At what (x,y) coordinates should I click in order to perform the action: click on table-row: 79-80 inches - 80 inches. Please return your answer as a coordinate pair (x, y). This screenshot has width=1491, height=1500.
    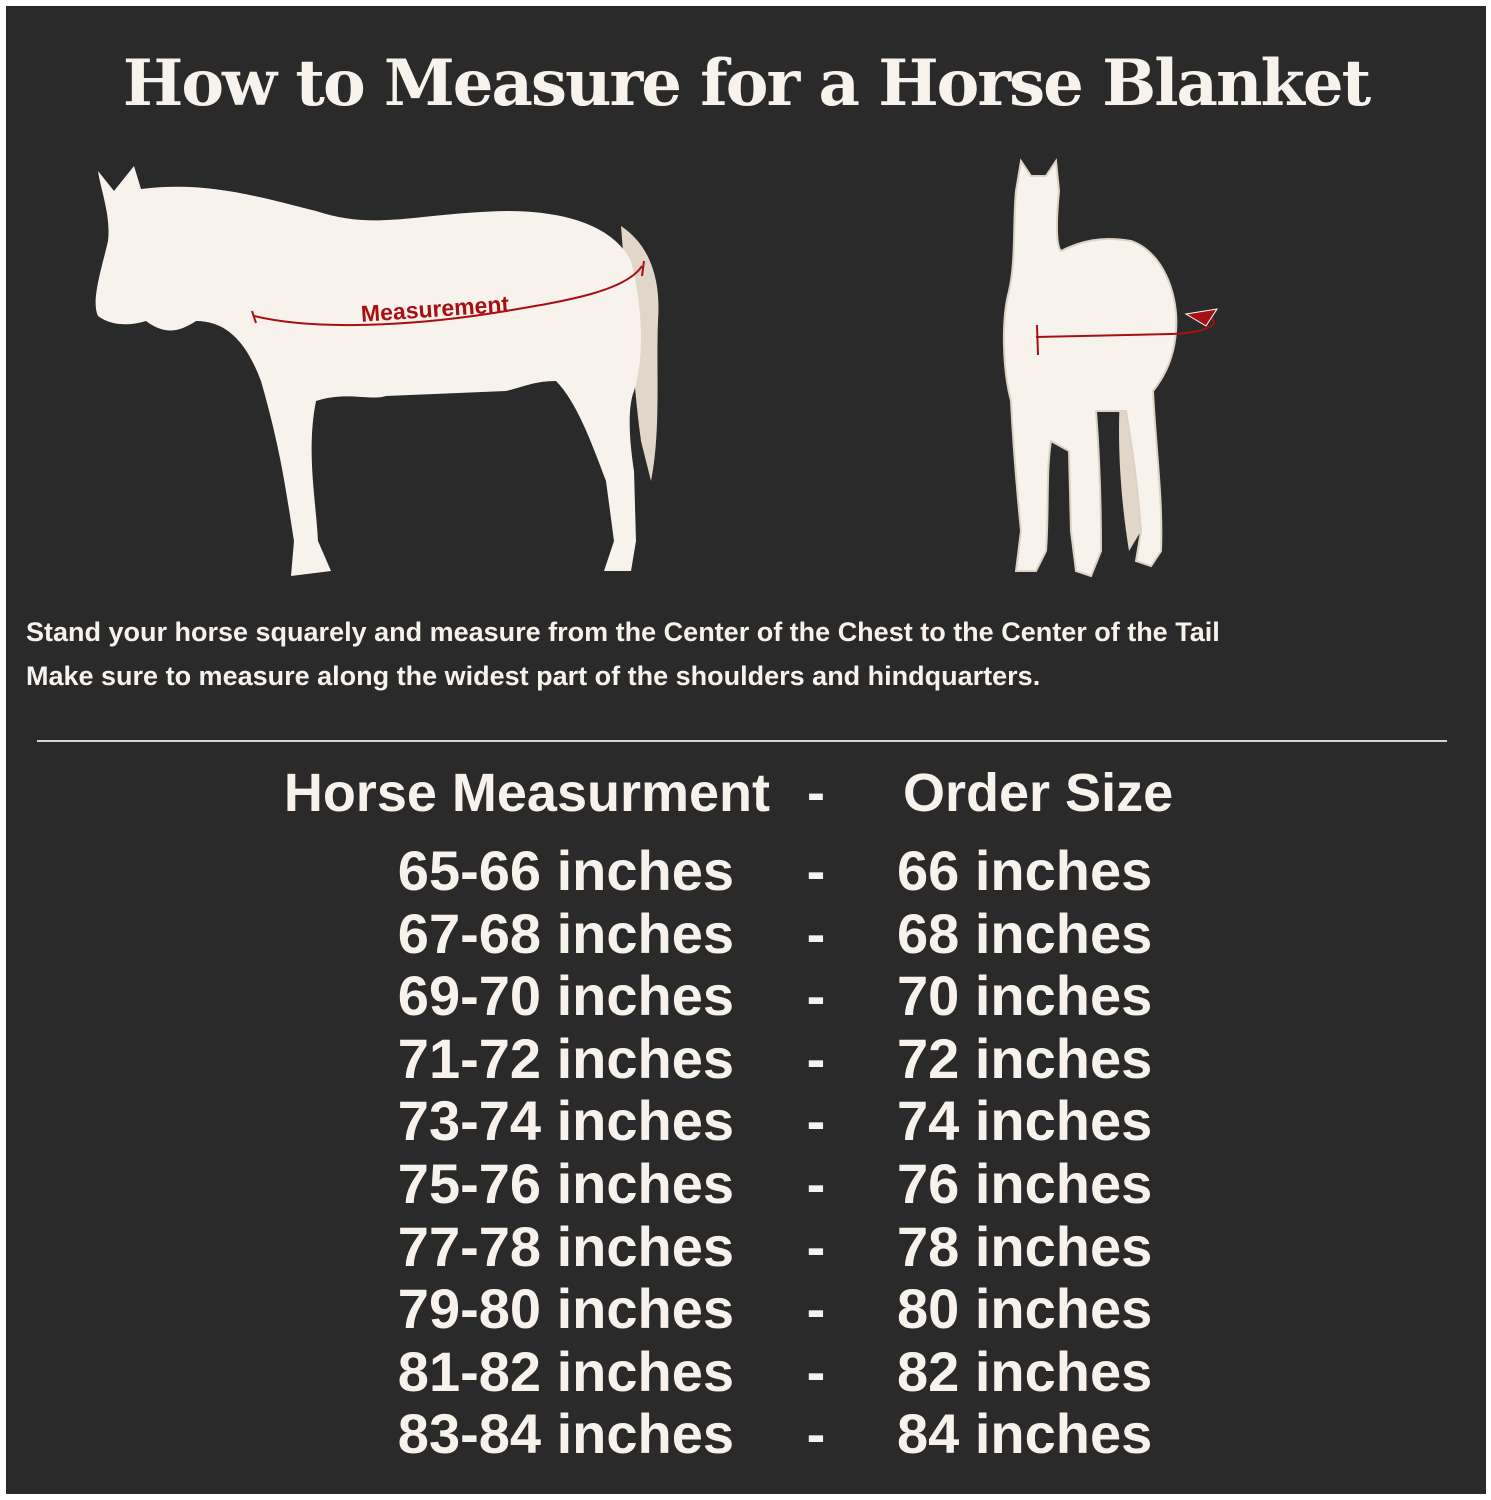
    Looking at the image, I should click on (746, 1308).